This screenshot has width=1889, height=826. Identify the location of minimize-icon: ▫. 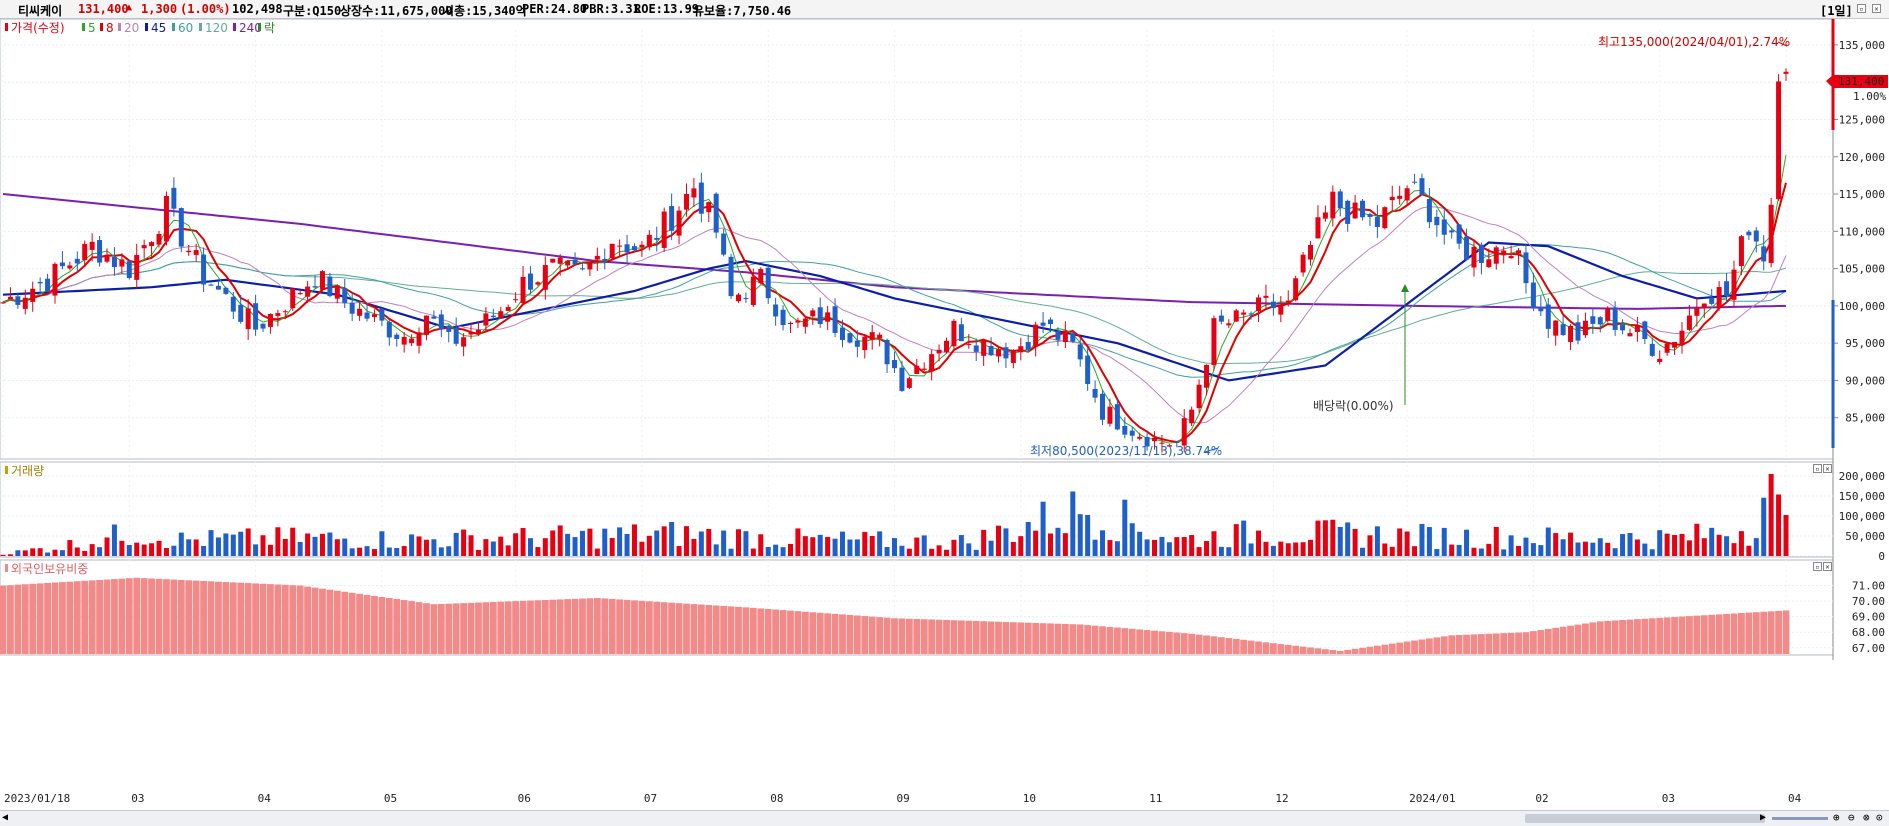
(1861, 8).